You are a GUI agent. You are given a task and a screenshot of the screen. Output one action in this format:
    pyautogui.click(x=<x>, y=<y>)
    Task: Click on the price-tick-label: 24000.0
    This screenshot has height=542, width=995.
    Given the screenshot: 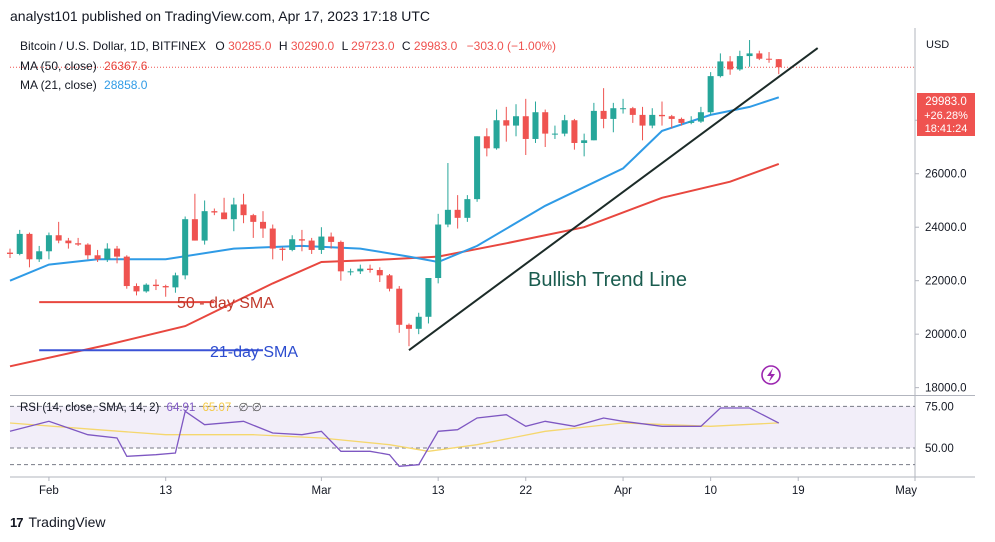 What is the action you would take?
    pyautogui.click(x=946, y=228)
    